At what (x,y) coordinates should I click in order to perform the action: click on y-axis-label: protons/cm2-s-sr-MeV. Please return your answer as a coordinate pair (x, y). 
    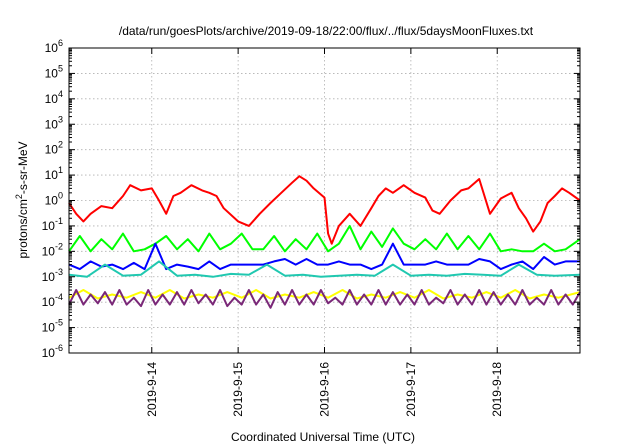
    Looking at the image, I should click on (22, 199).